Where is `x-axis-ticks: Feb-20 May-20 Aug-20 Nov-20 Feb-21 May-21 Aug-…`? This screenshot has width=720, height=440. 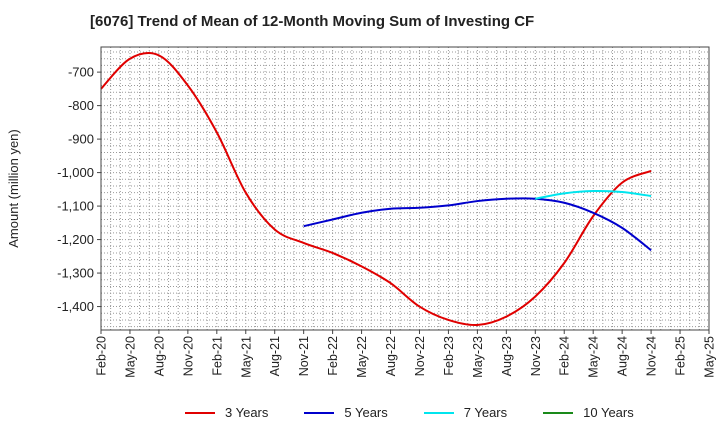
x-axis-ticks: Feb-20 May-20 Aug-20 Nov-20 Feb-21 May-21 Aug-… is located at coordinates (406, 354).